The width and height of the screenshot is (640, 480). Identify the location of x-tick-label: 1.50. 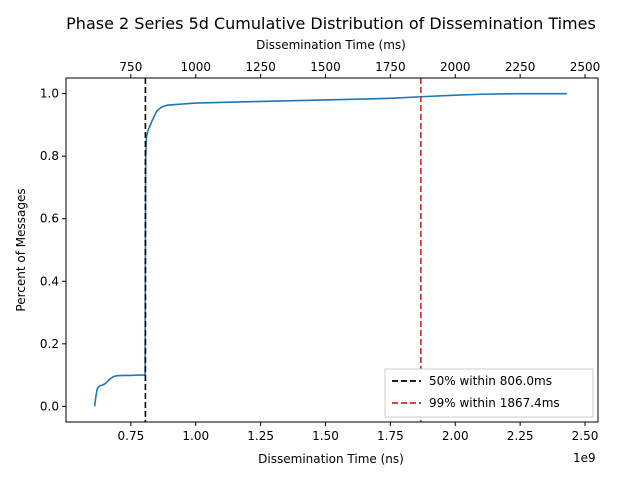
(325, 436).